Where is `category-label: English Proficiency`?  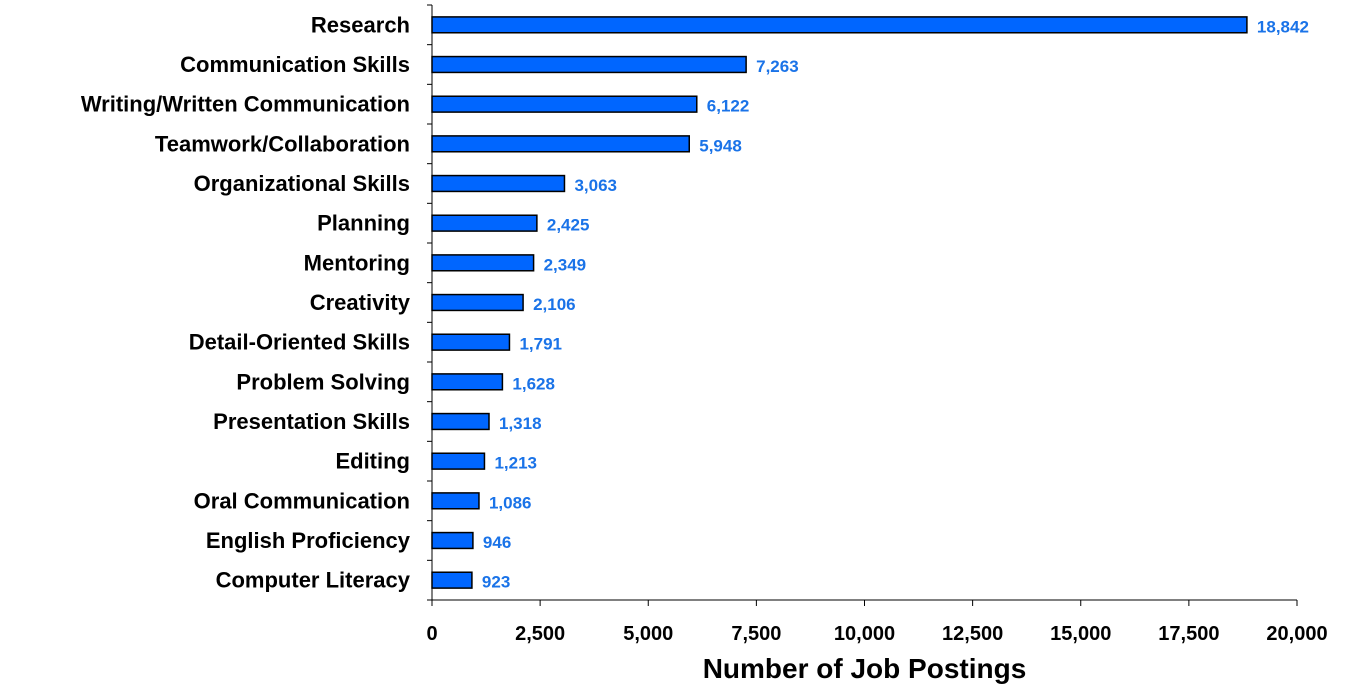 category-label: English Proficiency is located at coordinates (308, 540).